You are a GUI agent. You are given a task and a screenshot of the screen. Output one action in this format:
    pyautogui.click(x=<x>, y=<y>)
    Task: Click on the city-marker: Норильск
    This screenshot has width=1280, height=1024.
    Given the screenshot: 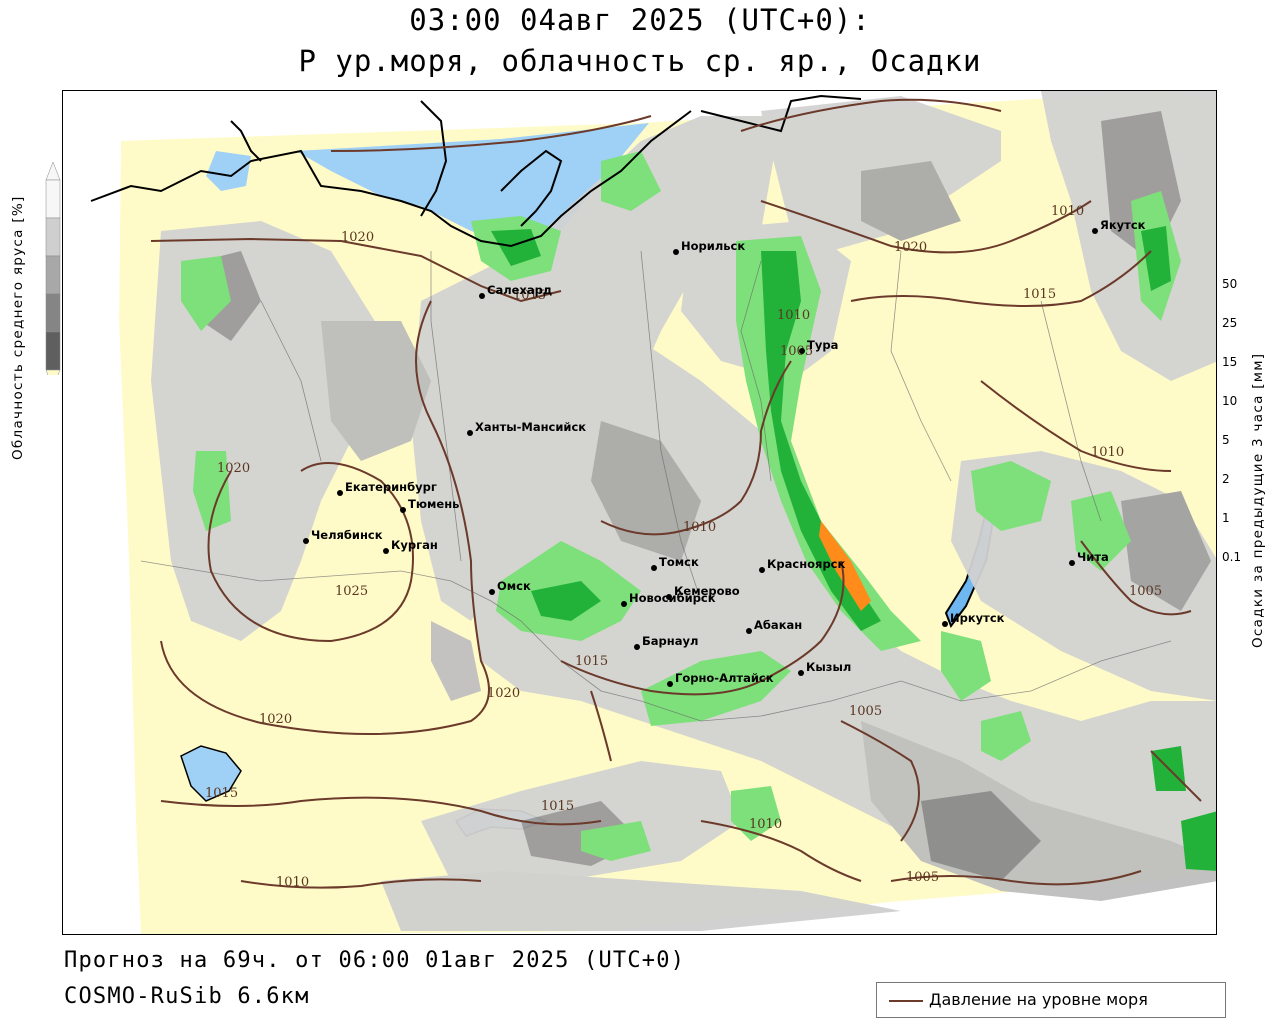 What is the action you would take?
    pyautogui.click(x=709, y=247)
    